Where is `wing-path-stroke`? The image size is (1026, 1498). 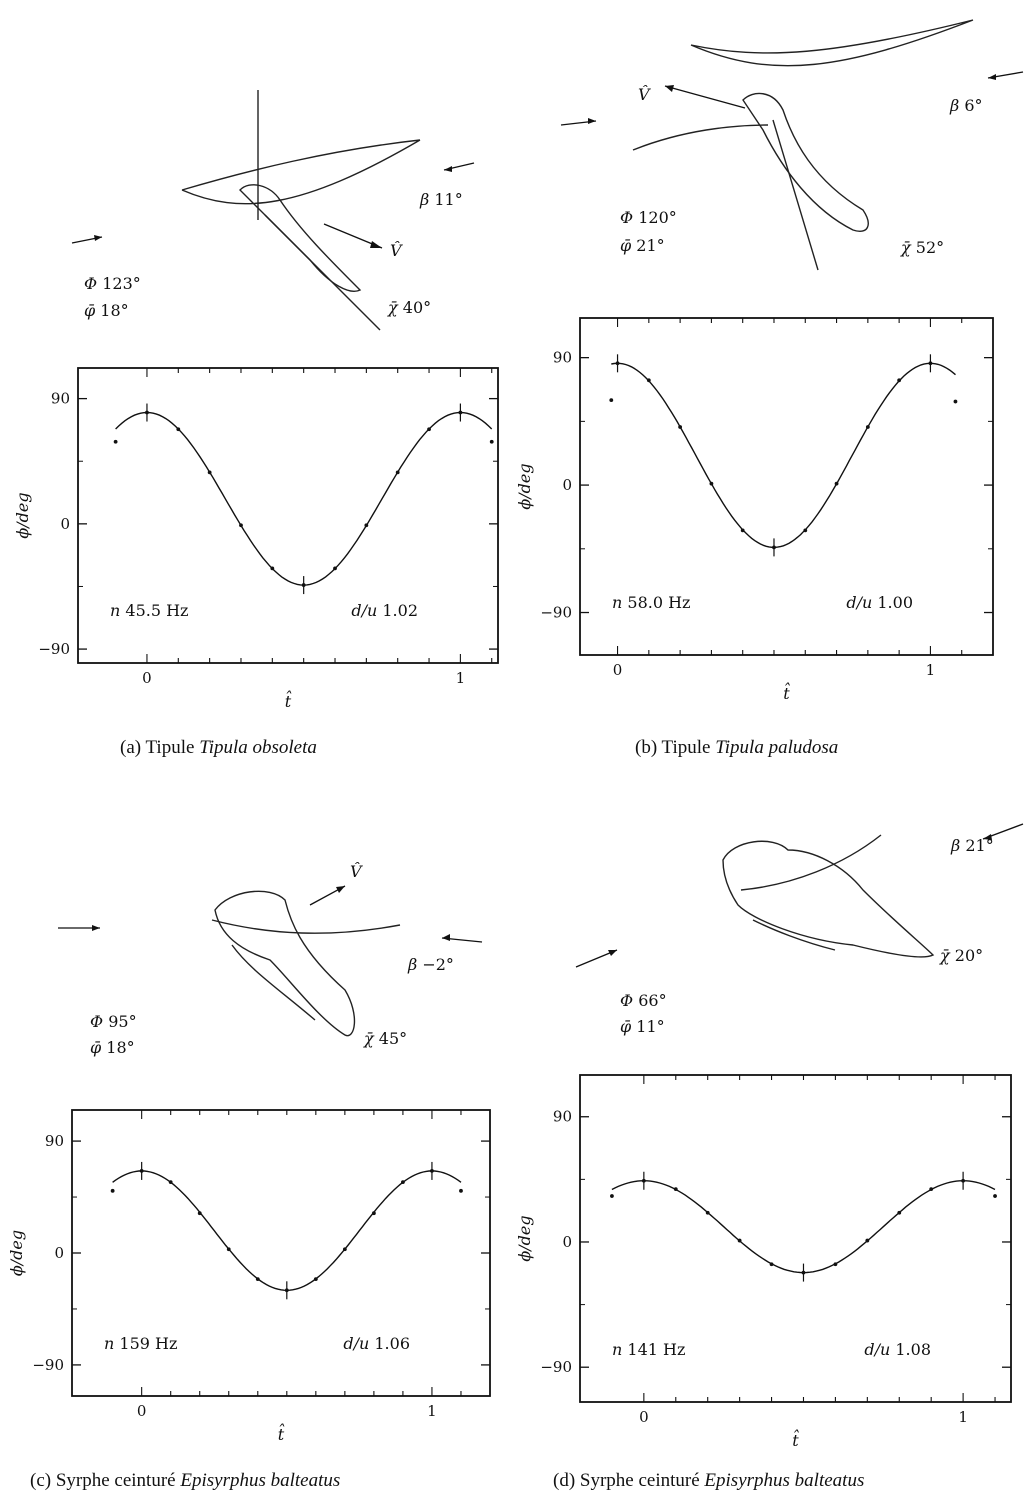 wing-path-stroke is located at coordinates (301, 172).